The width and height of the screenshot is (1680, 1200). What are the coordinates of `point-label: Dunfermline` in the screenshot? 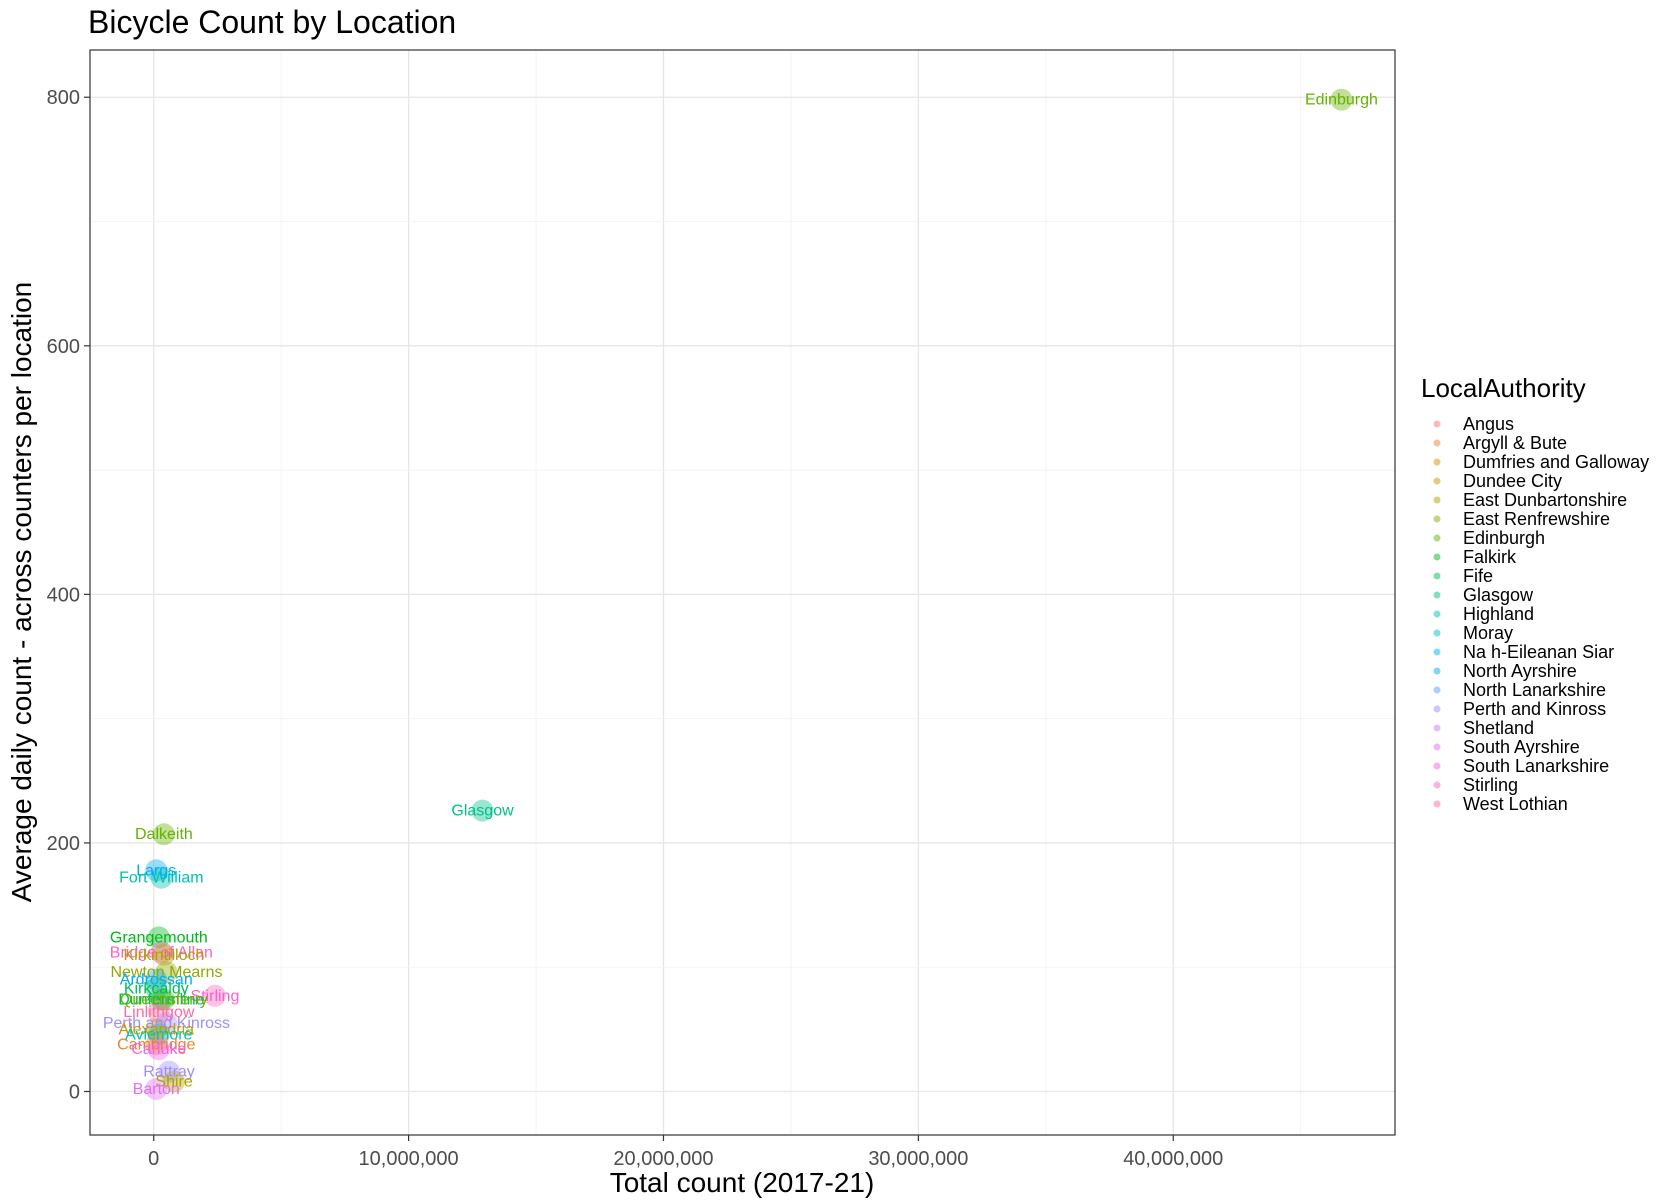 It's located at (161, 1000).